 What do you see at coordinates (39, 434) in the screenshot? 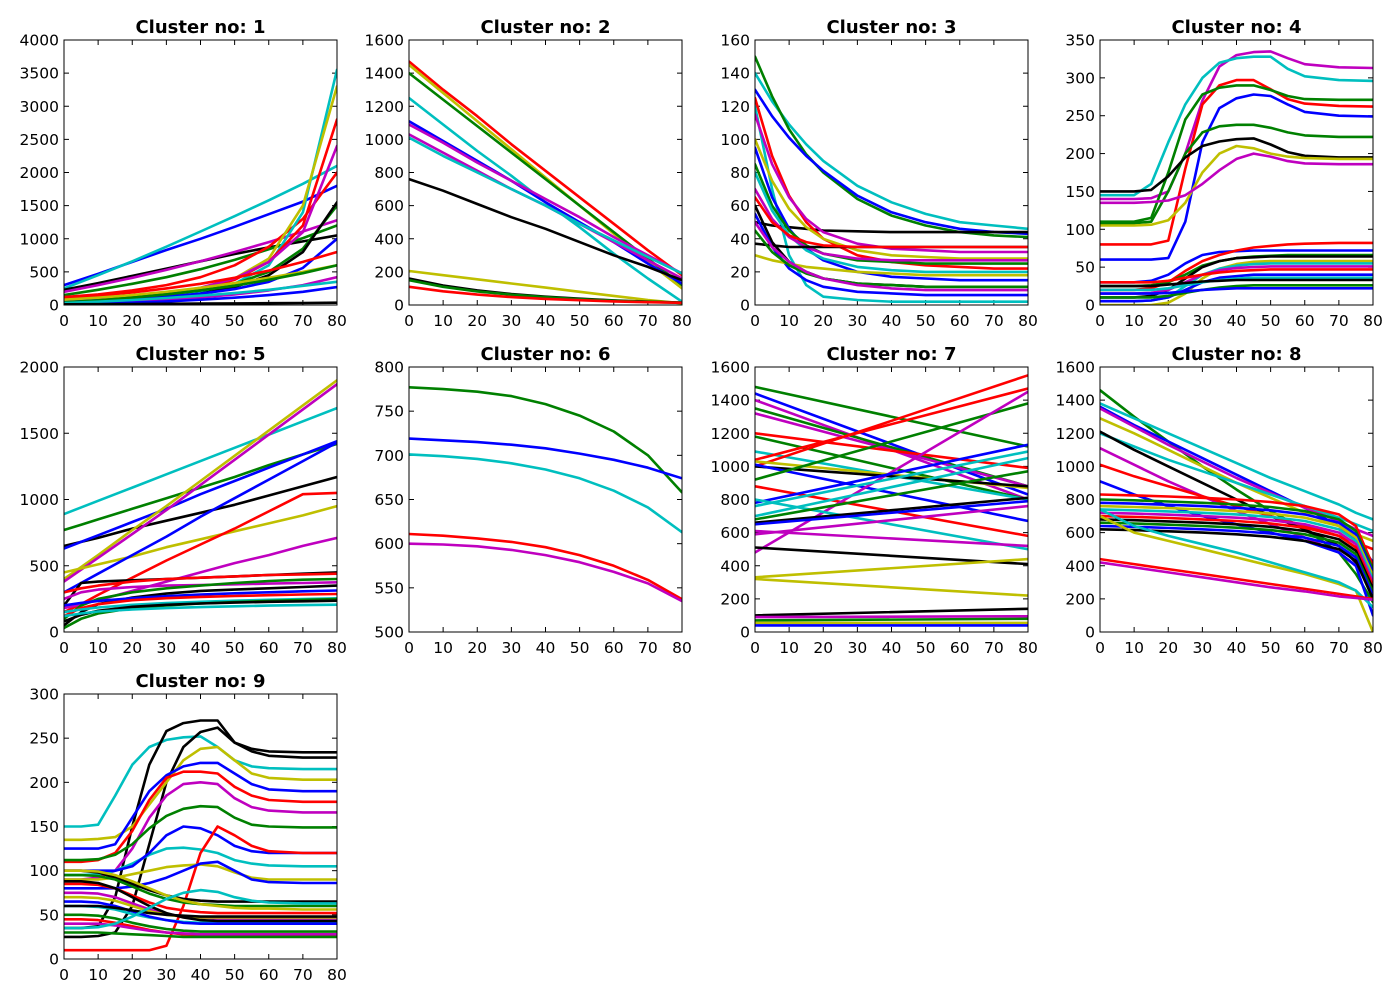
I see `y-tick-label: 1500` at bounding box center [39, 434].